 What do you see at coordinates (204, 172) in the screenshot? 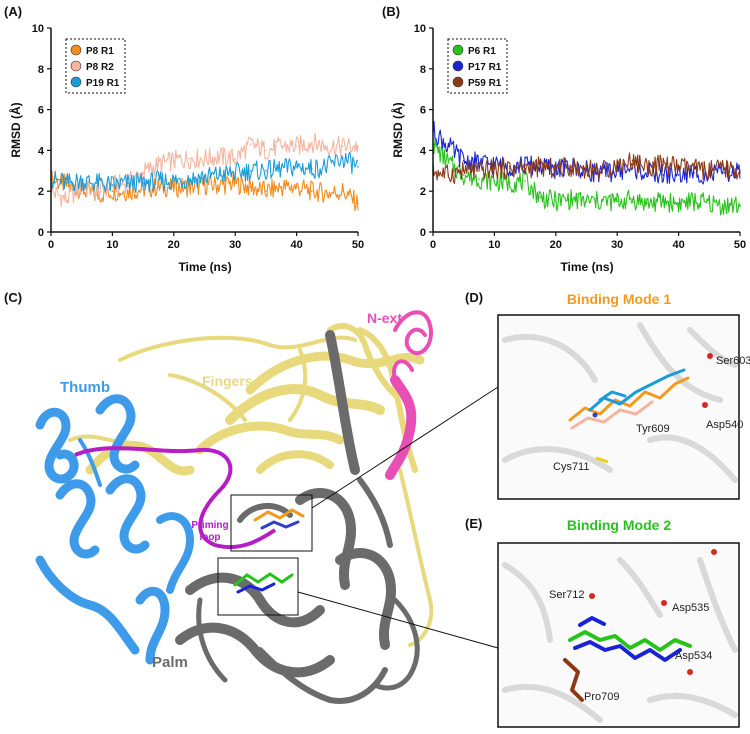
I see `chart-a-series-group` at bounding box center [204, 172].